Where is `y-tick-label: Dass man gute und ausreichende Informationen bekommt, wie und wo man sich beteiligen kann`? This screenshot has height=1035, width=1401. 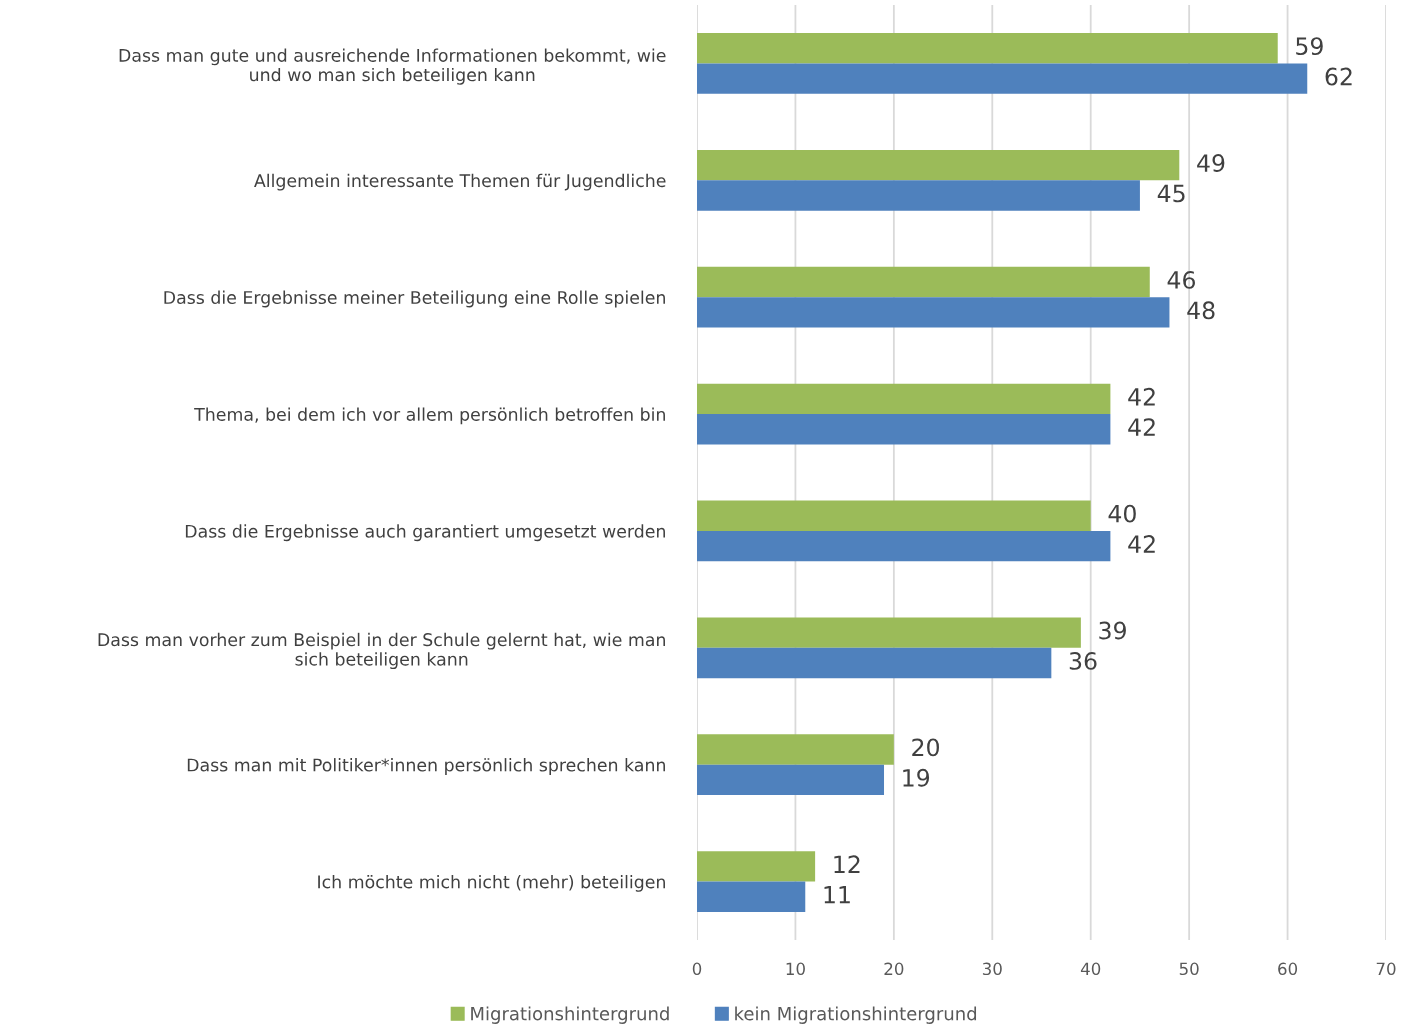
y-tick-label: Dass man gute und ausreichende Informationen bekommt, wie und wo man sich beteiligen kann is located at coordinates (392, 66).